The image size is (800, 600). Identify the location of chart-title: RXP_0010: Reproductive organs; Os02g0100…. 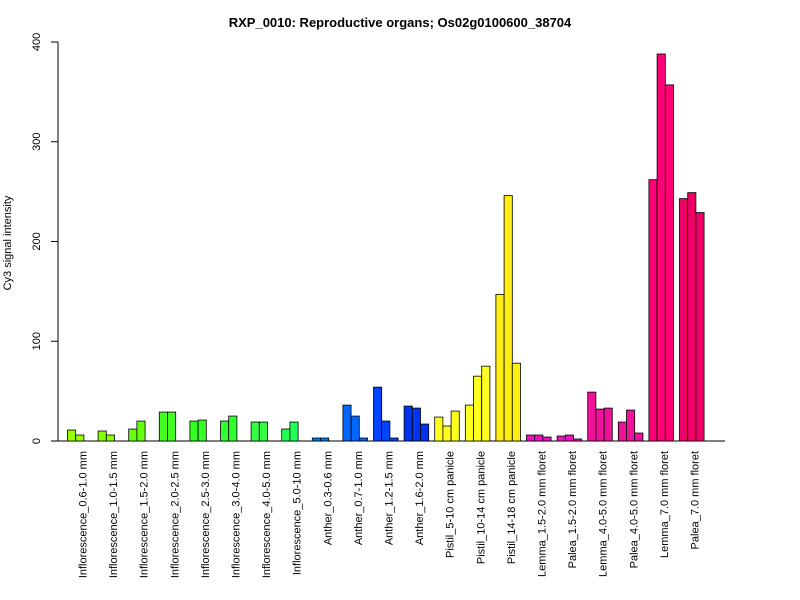
(400, 22).